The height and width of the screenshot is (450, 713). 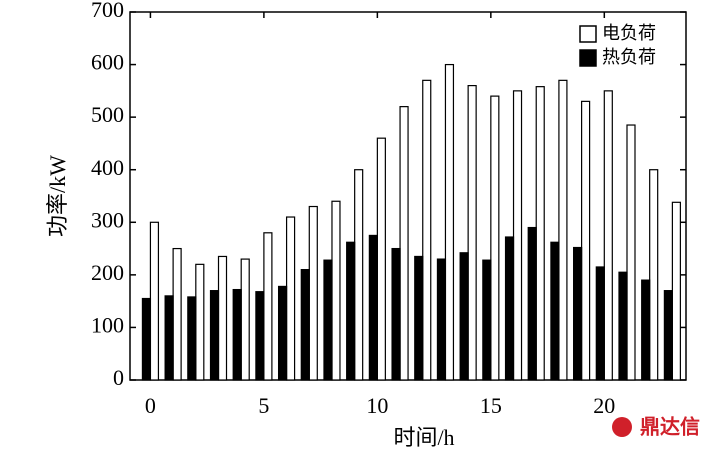 I want to click on legend-label: 热负荷, so click(x=629, y=57).